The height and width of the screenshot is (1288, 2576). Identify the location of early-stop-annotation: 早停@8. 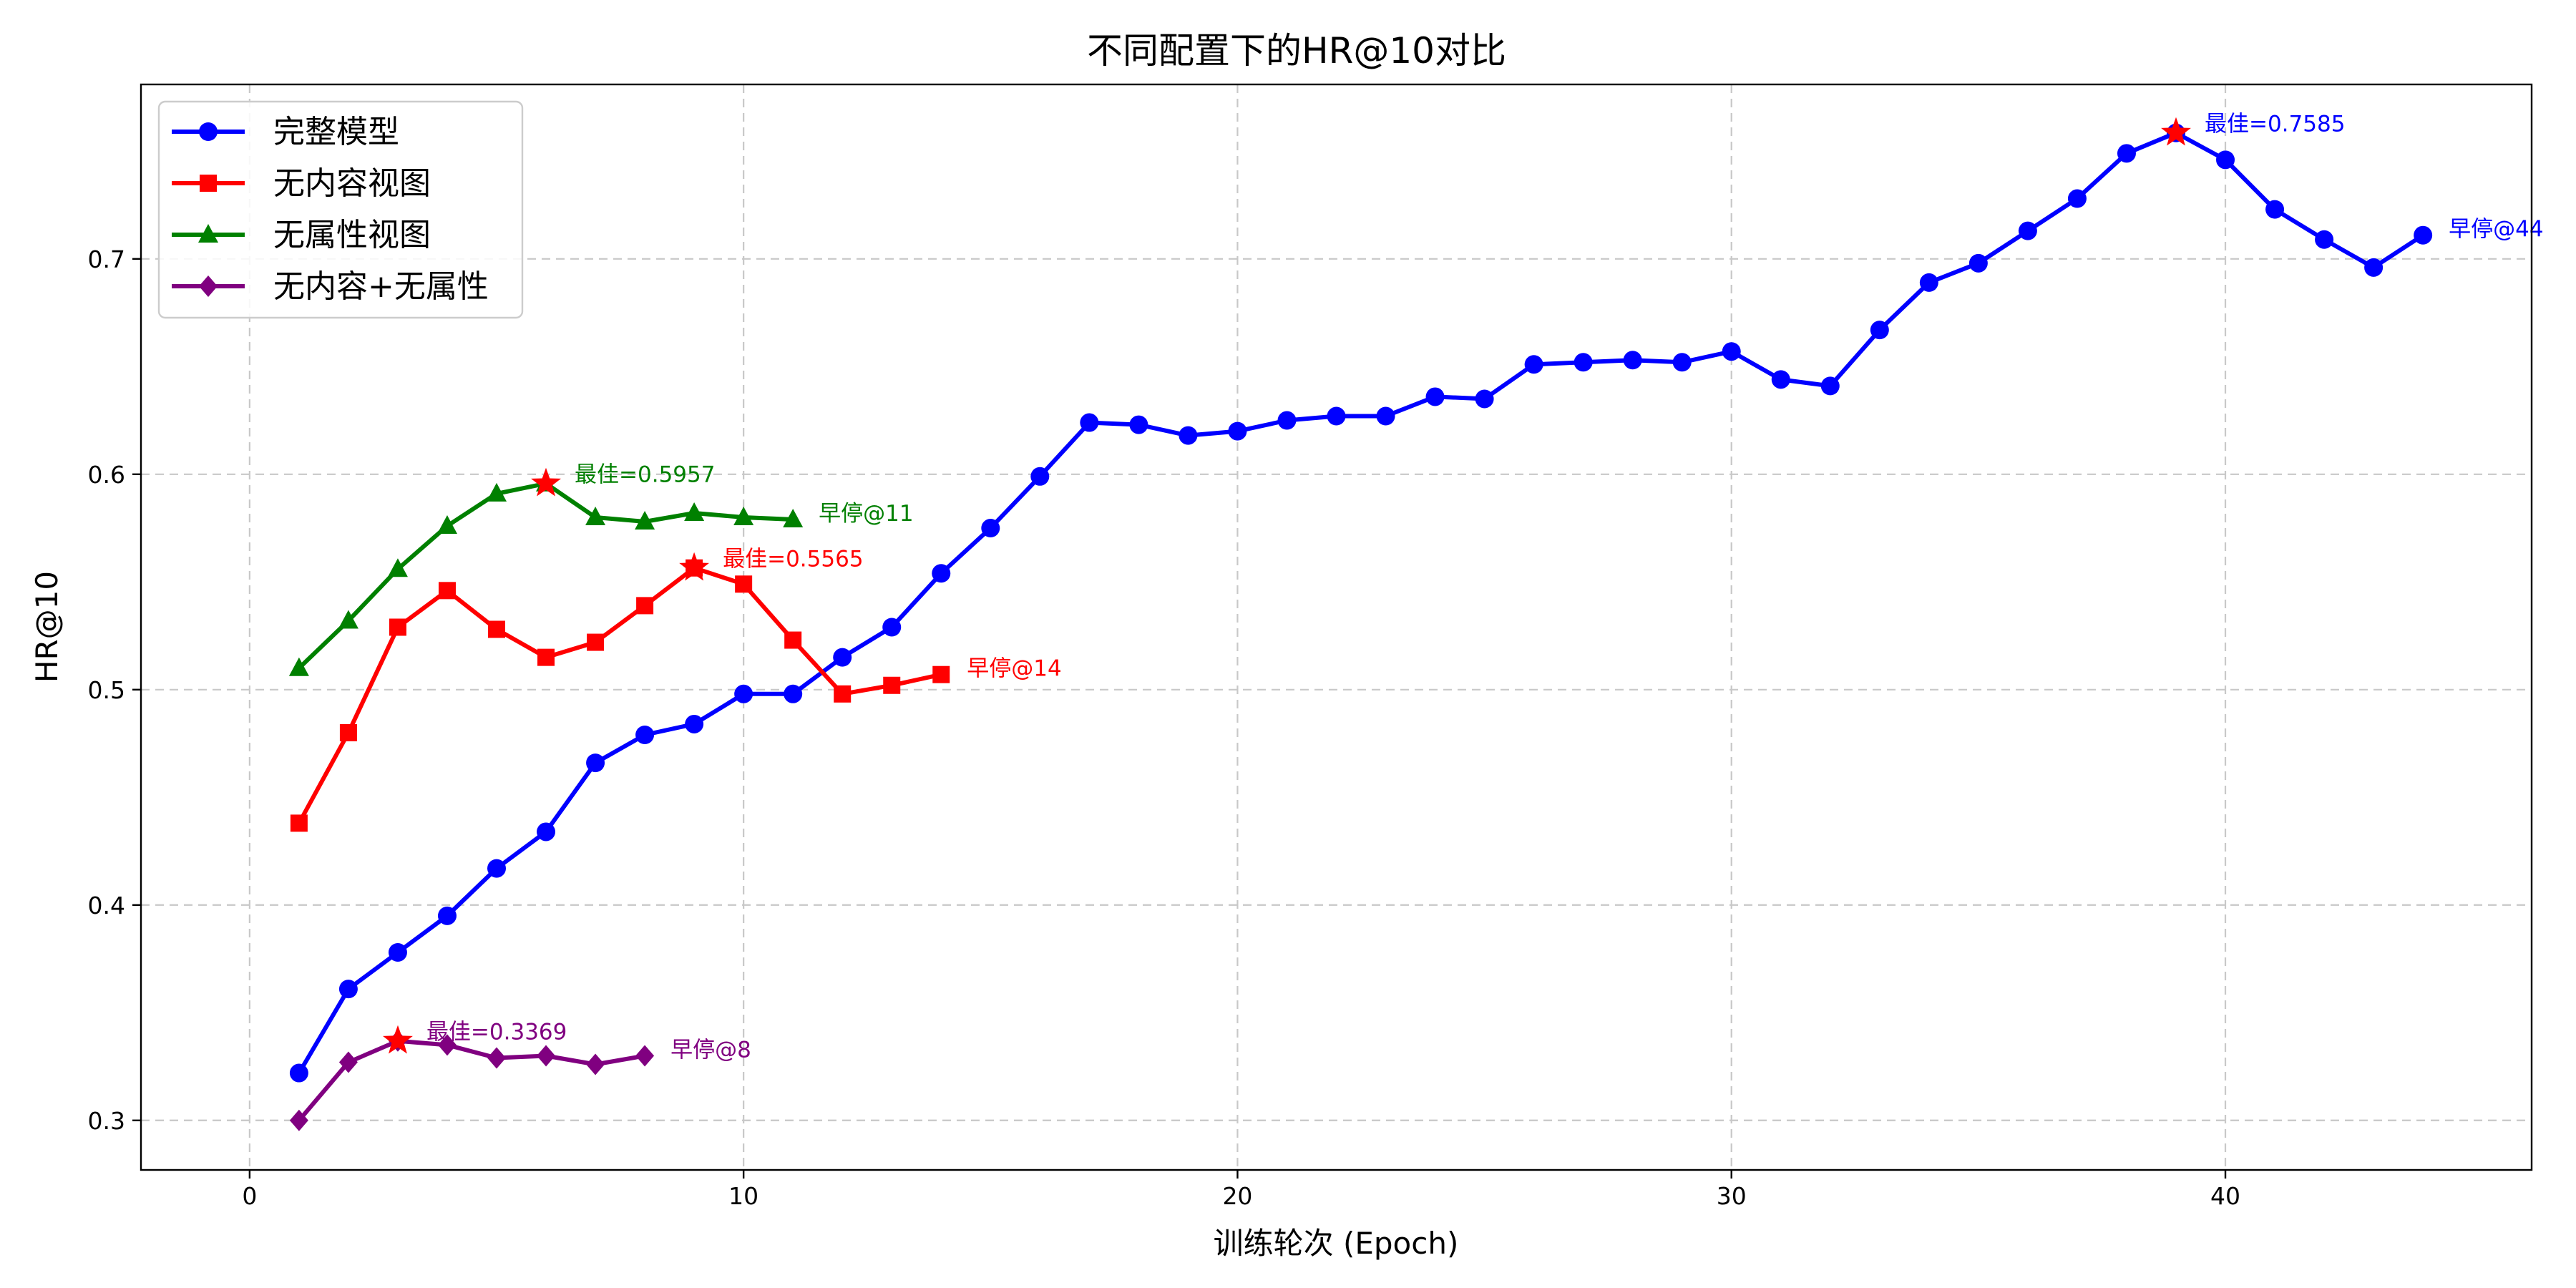
(710, 1050).